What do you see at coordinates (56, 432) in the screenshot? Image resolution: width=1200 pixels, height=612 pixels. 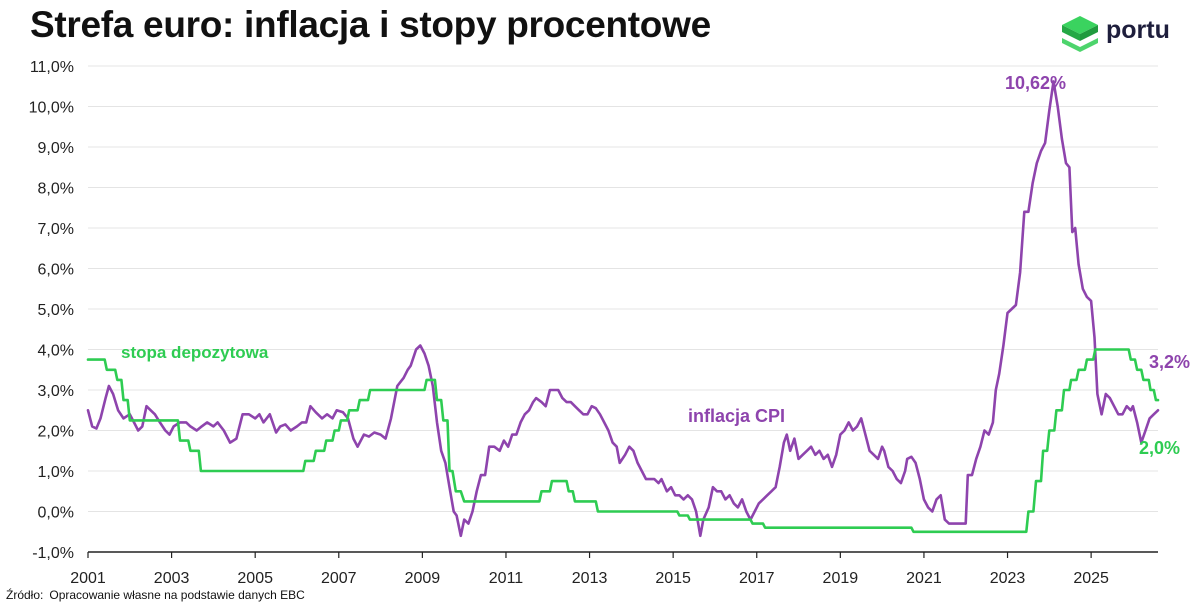 I see `y-tick-label: 2,0%` at bounding box center [56, 432].